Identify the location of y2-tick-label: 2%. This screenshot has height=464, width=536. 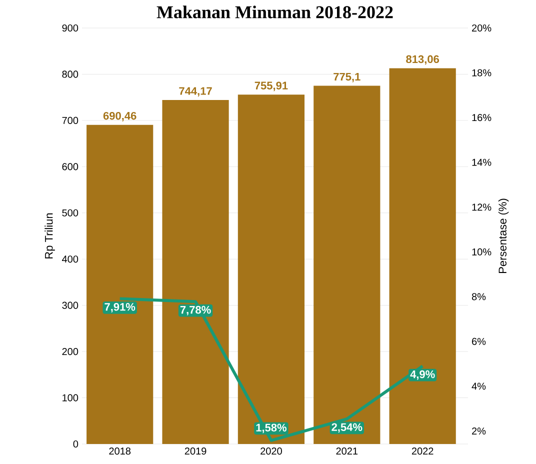
(479, 431).